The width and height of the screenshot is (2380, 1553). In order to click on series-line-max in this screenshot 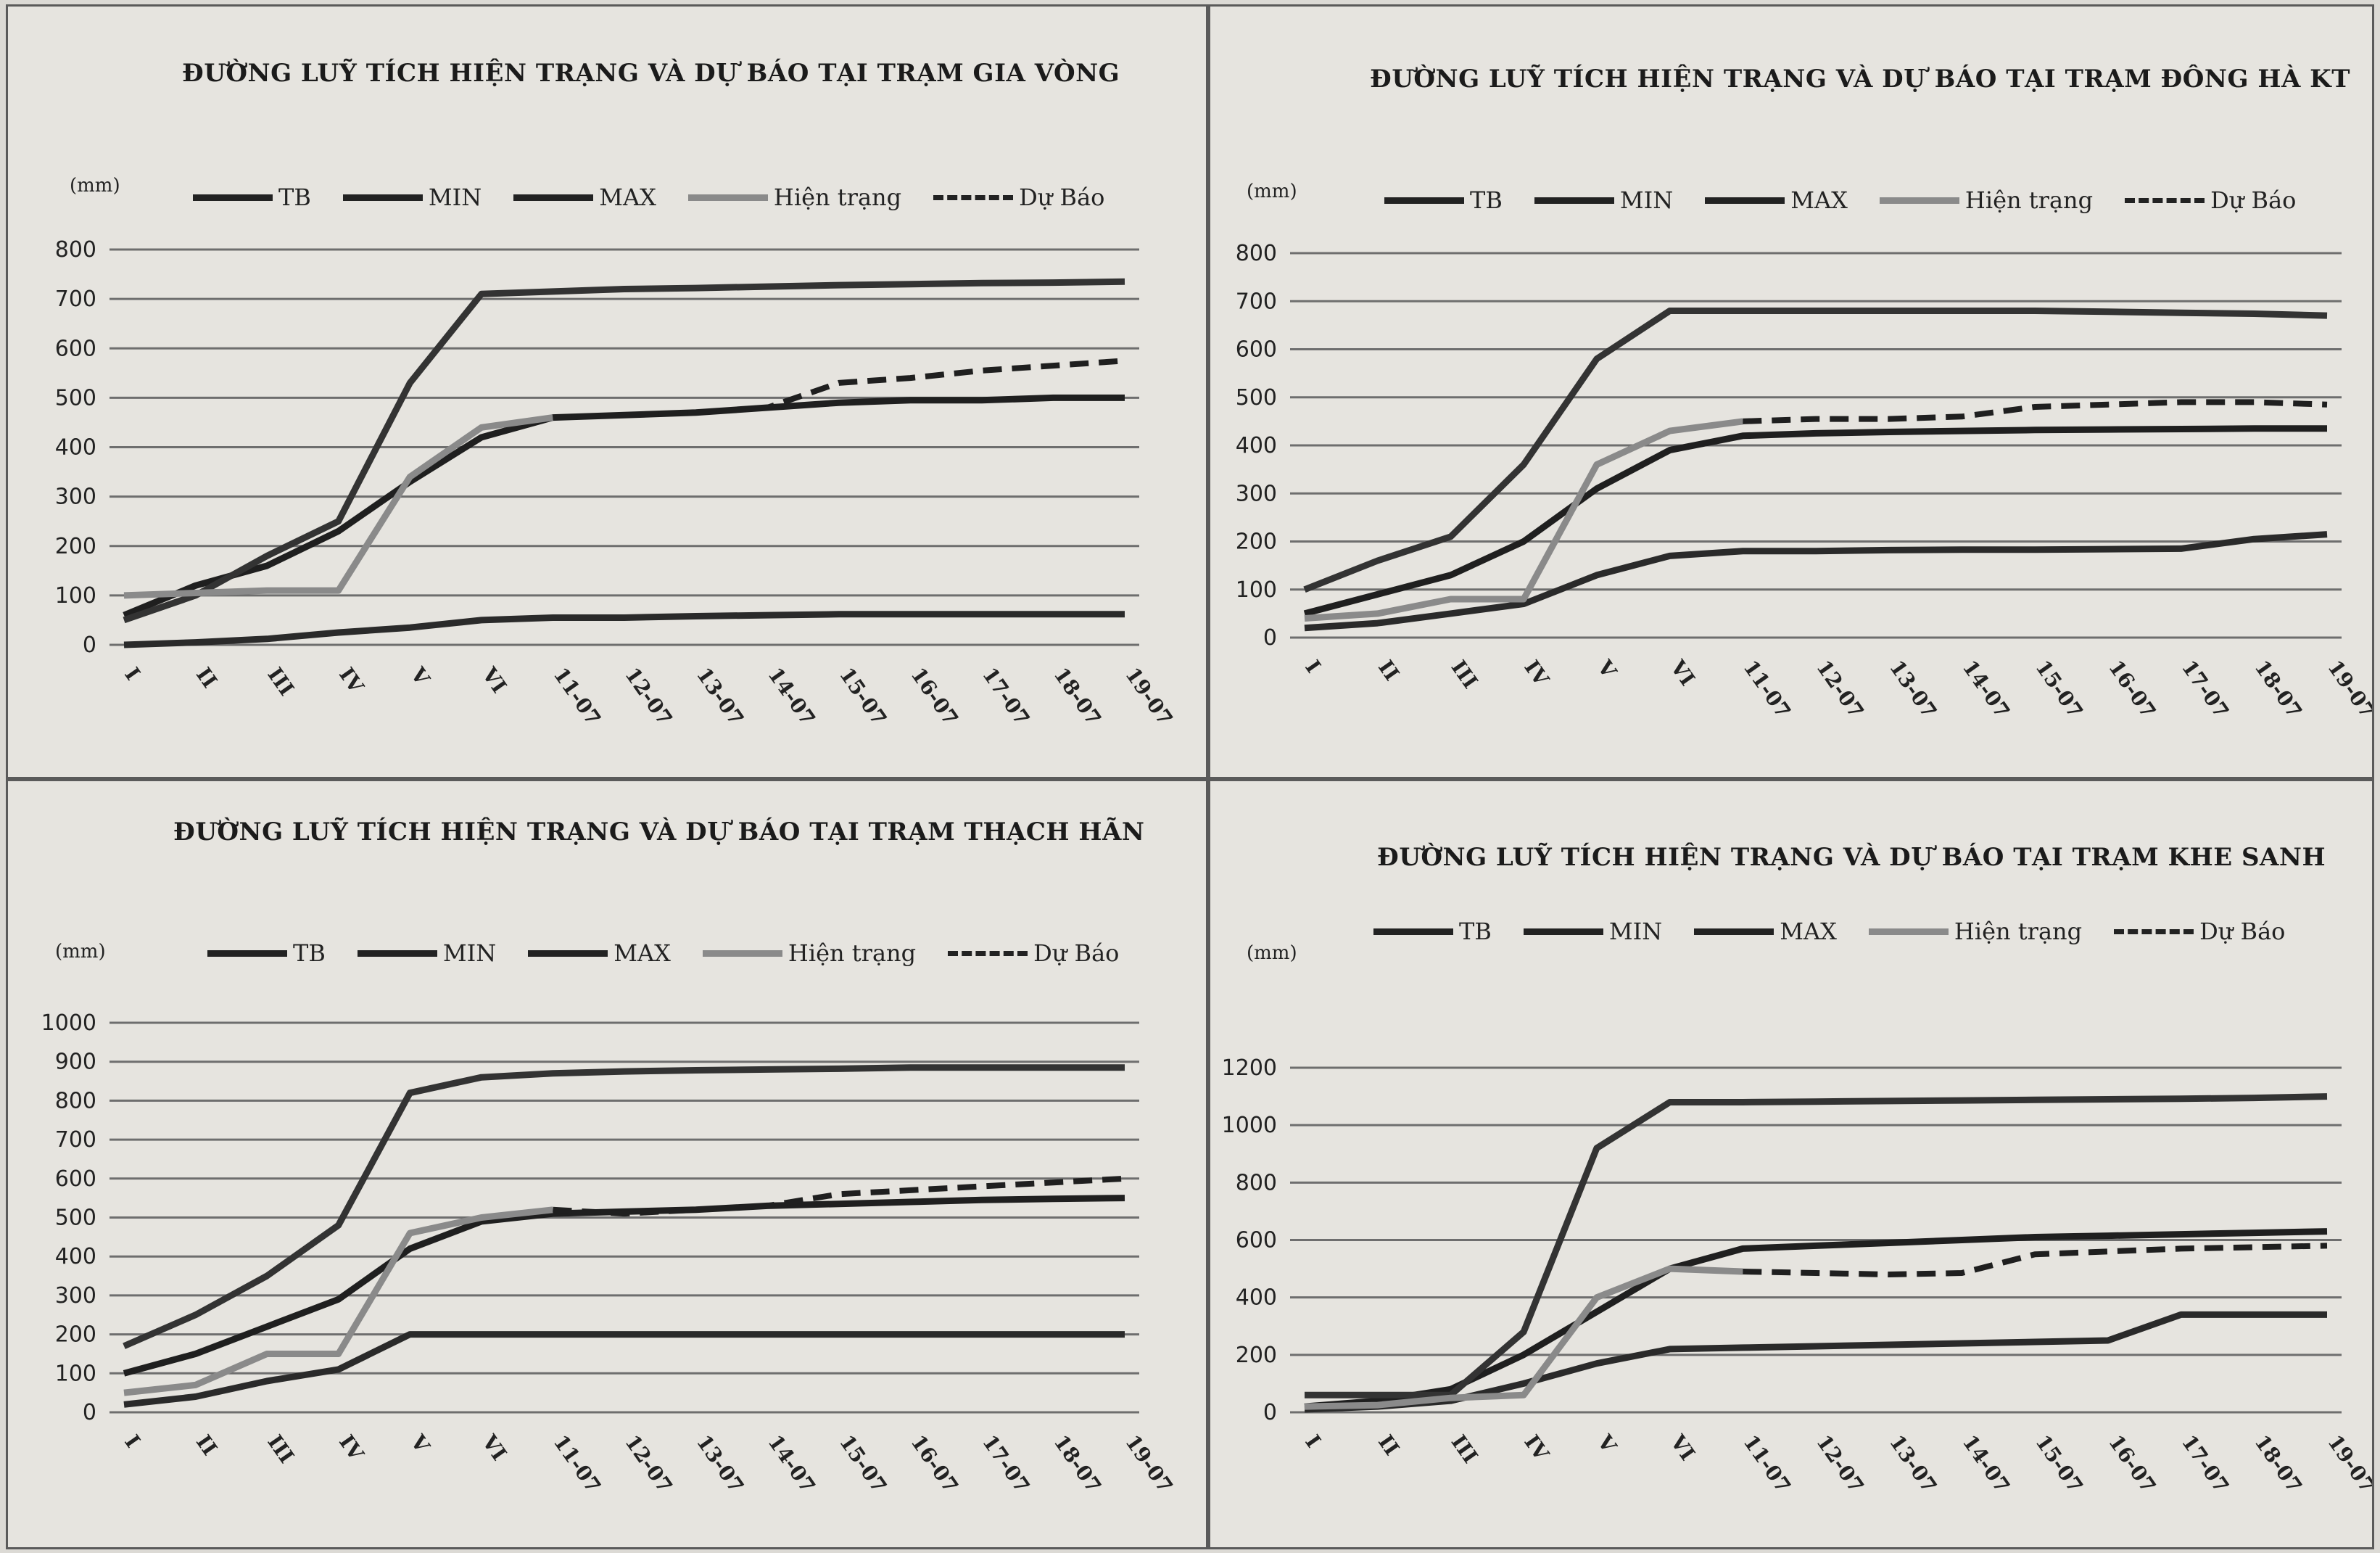, I will do `click(624, 451)`.